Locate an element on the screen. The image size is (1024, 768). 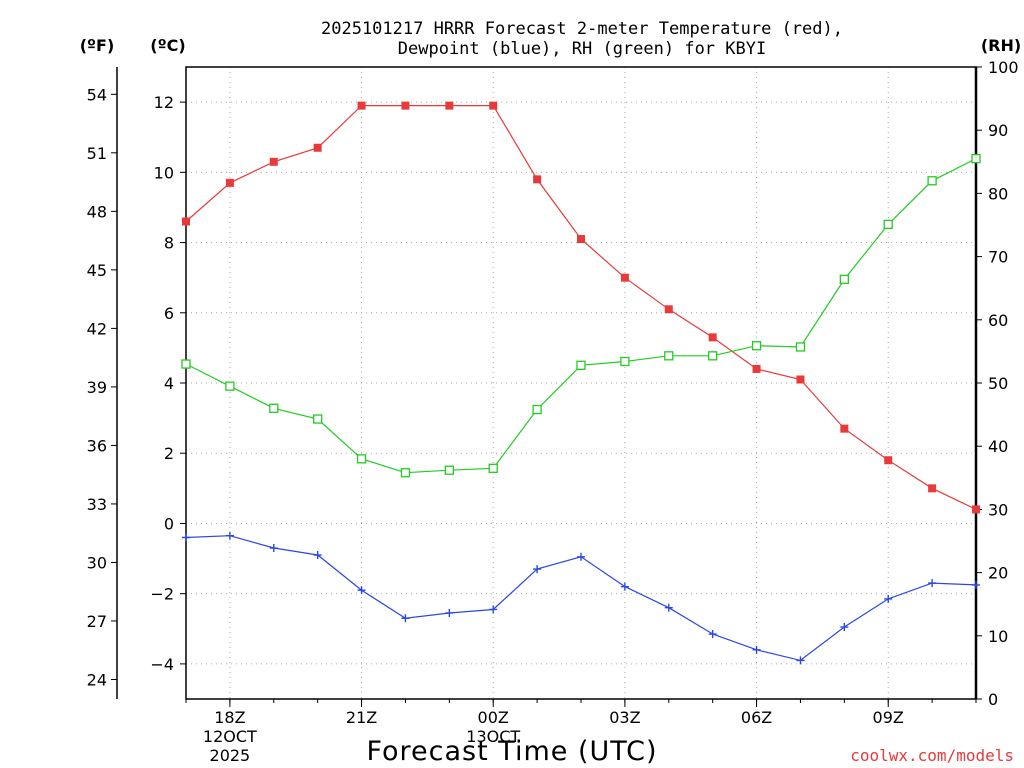
fahrenheit-tick-label: 48 is located at coordinates (97, 211).